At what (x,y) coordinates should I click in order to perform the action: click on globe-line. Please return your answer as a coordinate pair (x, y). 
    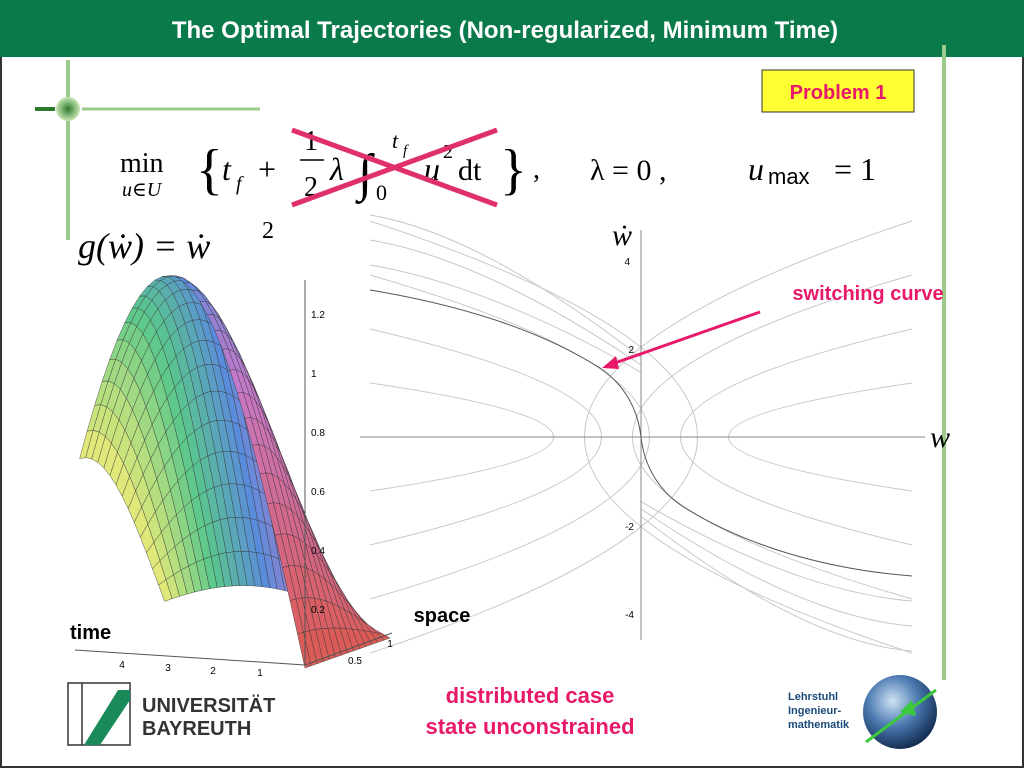
    Looking at the image, I should click on (901, 716).